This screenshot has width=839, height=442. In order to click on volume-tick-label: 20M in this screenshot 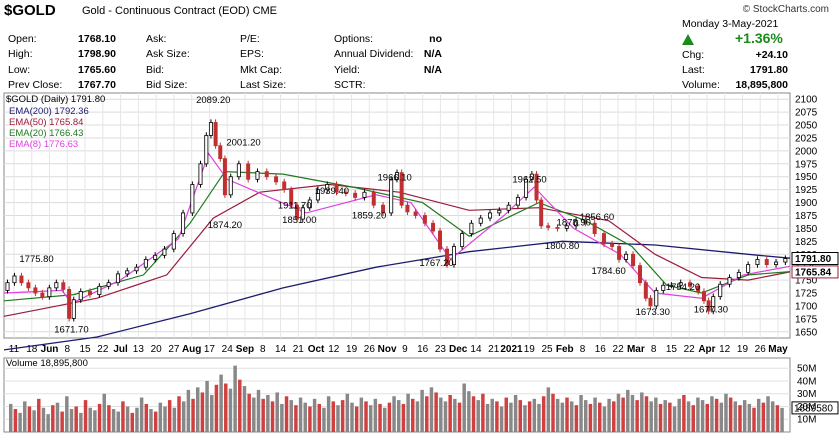, I will do `click(806, 407)`.